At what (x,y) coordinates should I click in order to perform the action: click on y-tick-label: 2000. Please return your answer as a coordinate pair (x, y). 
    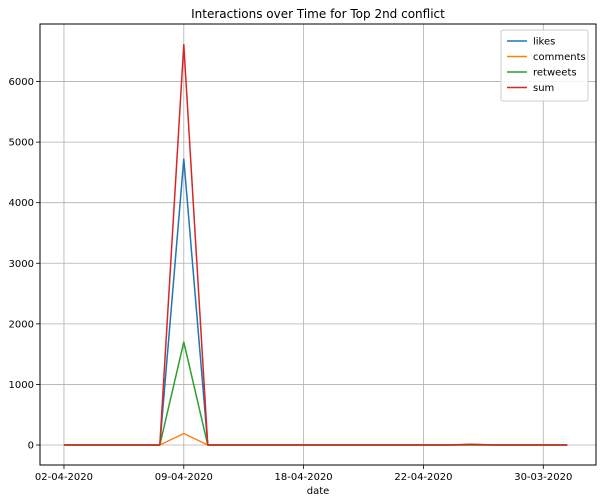
    Looking at the image, I should click on (21, 324).